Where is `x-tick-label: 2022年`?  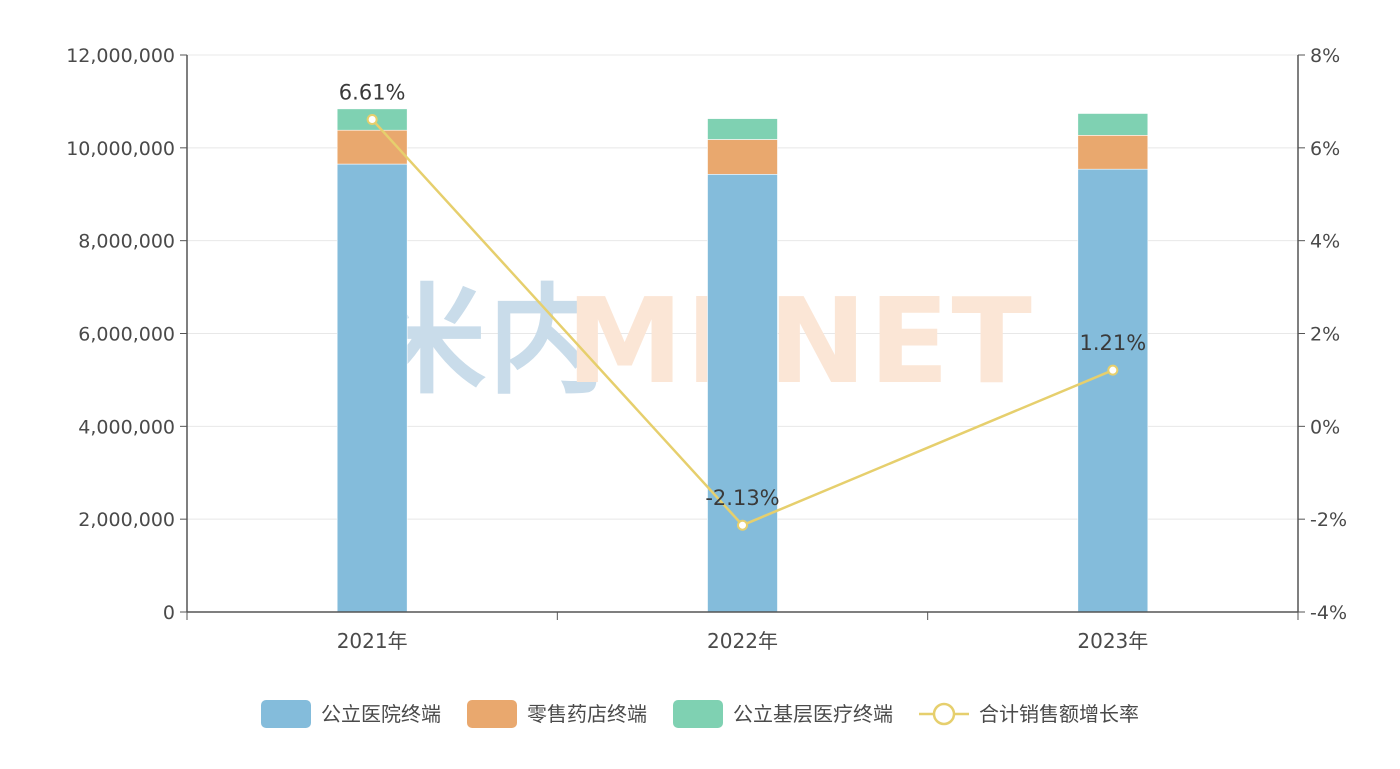 x-tick-label: 2022年 is located at coordinates (742, 641).